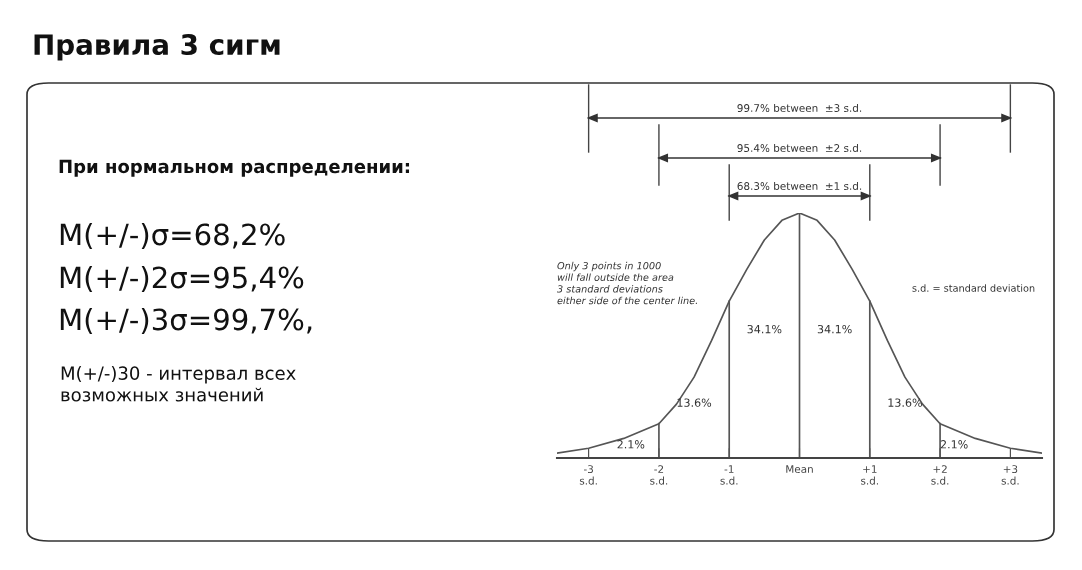 The height and width of the screenshot is (570, 1082). Describe the element at coordinates (799, 469) in the screenshot. I see `x-tick-label: Mean` at that location.